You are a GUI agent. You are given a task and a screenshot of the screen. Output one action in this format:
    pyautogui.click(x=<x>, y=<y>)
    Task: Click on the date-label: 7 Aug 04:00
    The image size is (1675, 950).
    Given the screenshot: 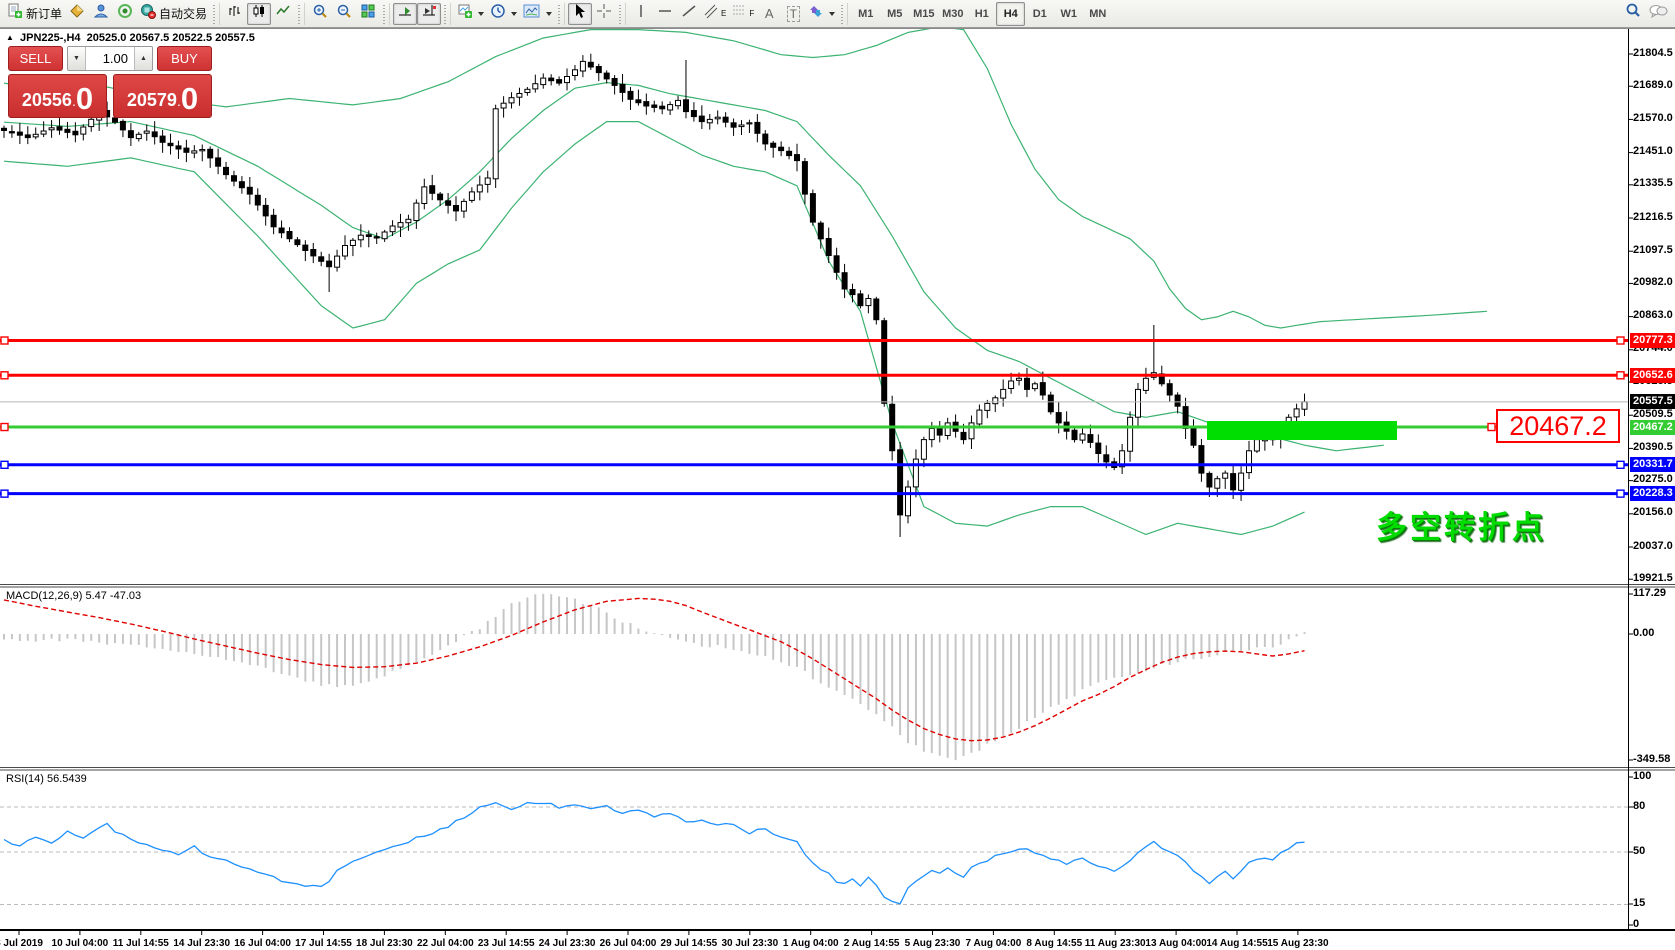 What is the action you would take?
    pyautogui.click(x=994, y=943)
    